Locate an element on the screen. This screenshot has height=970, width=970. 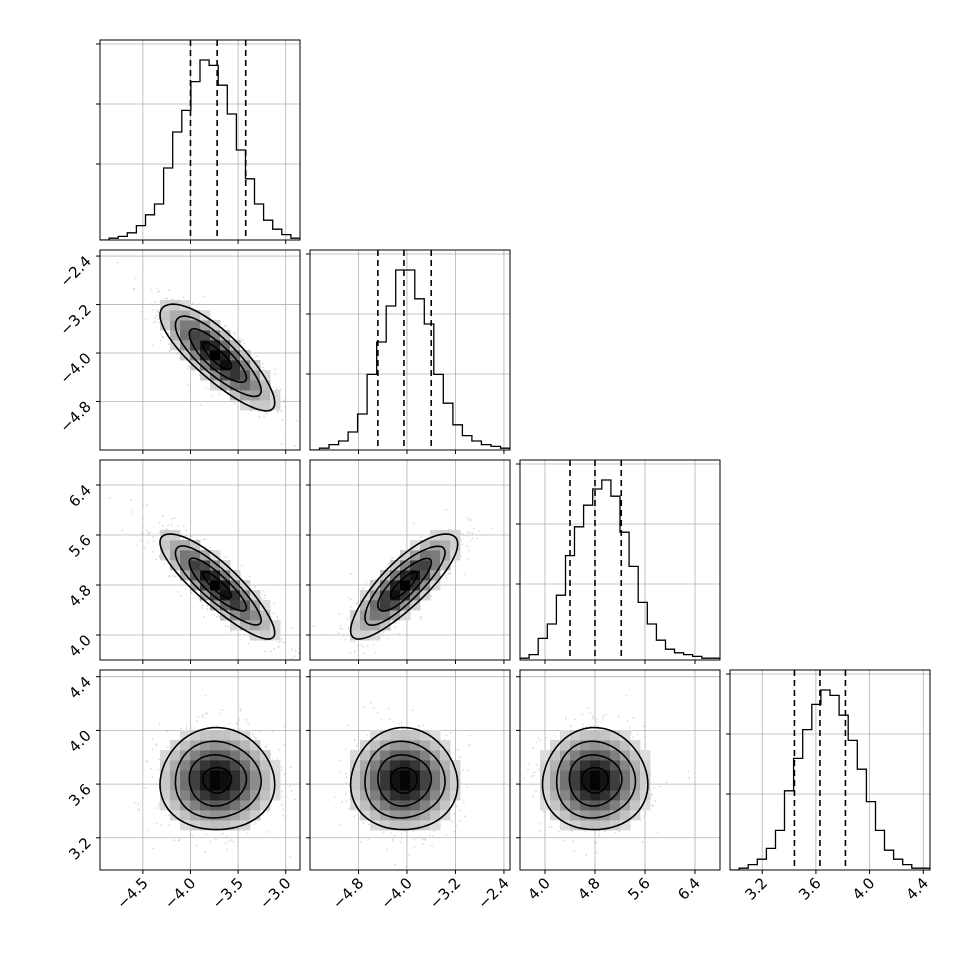
panel-frame is located at coordinates (410, 350).